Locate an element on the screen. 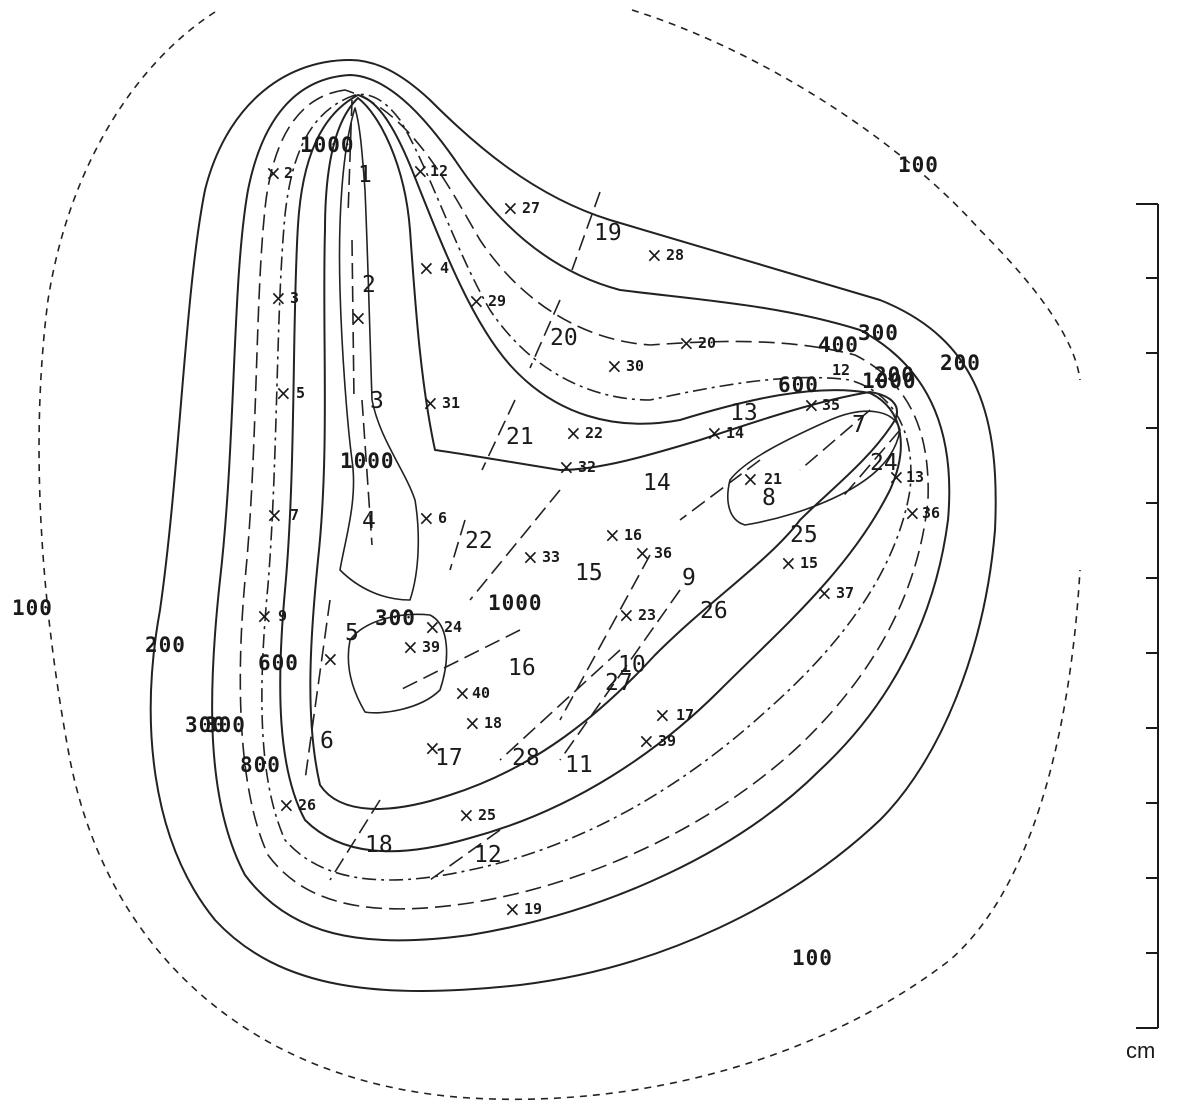 Image resolution: width=1183 pixels, height=1110 pixels. point-label: 14 is located at coordinates (735, 433).